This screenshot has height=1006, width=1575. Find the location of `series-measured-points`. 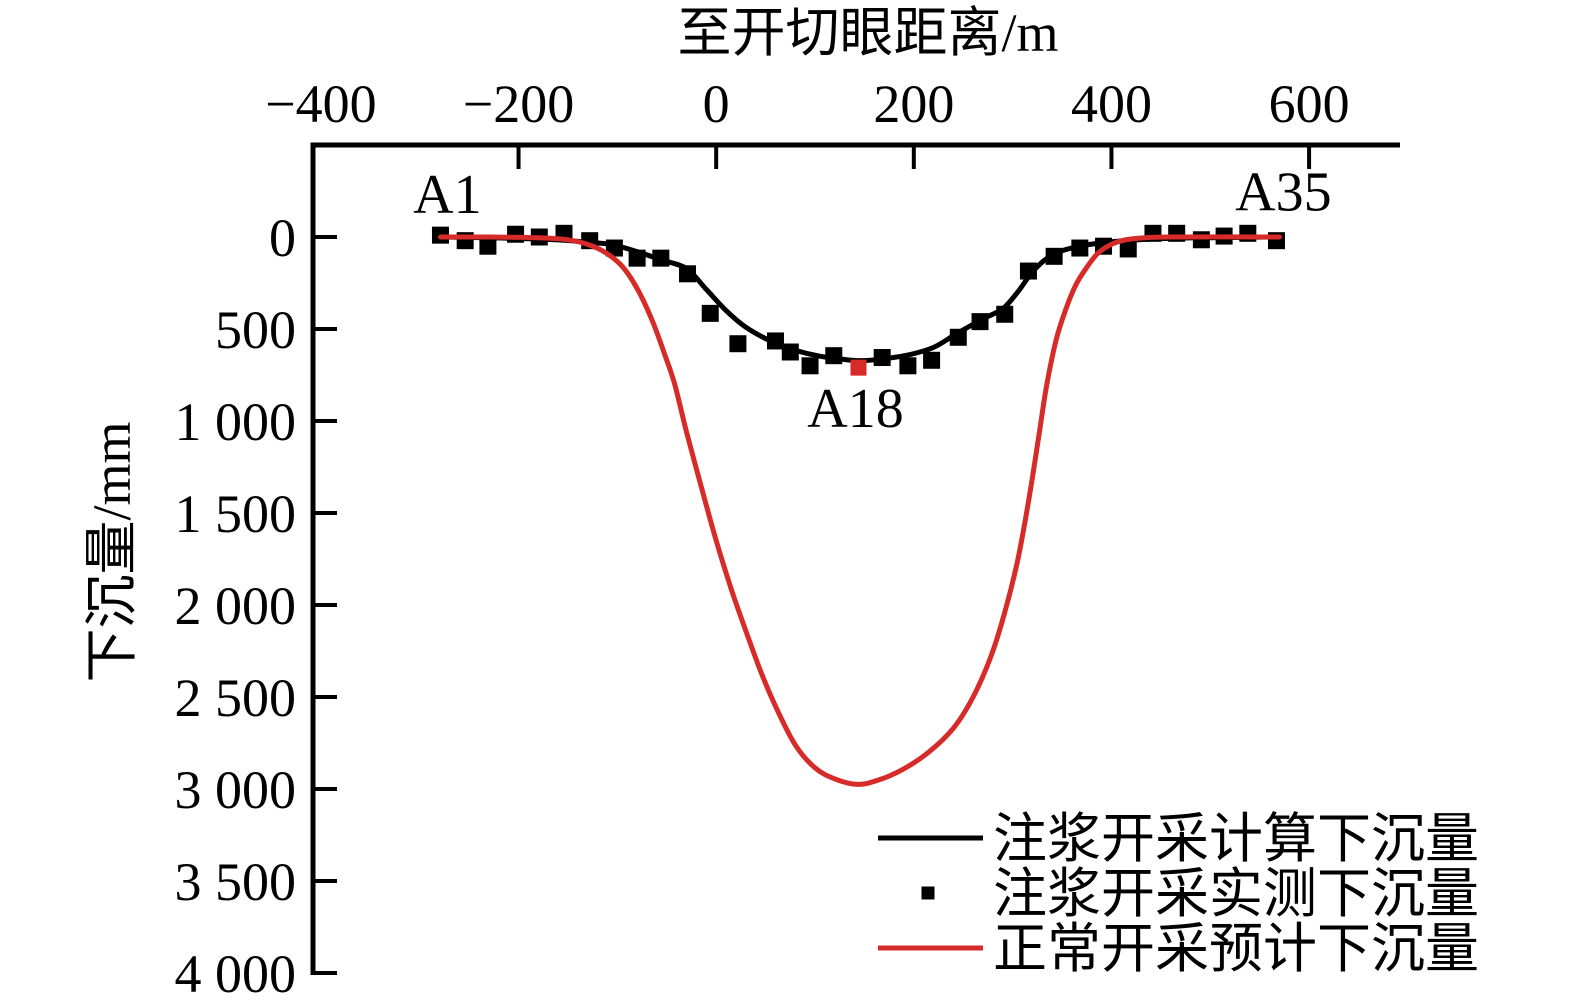

series-measured-points is located at coordinates (858, 299).